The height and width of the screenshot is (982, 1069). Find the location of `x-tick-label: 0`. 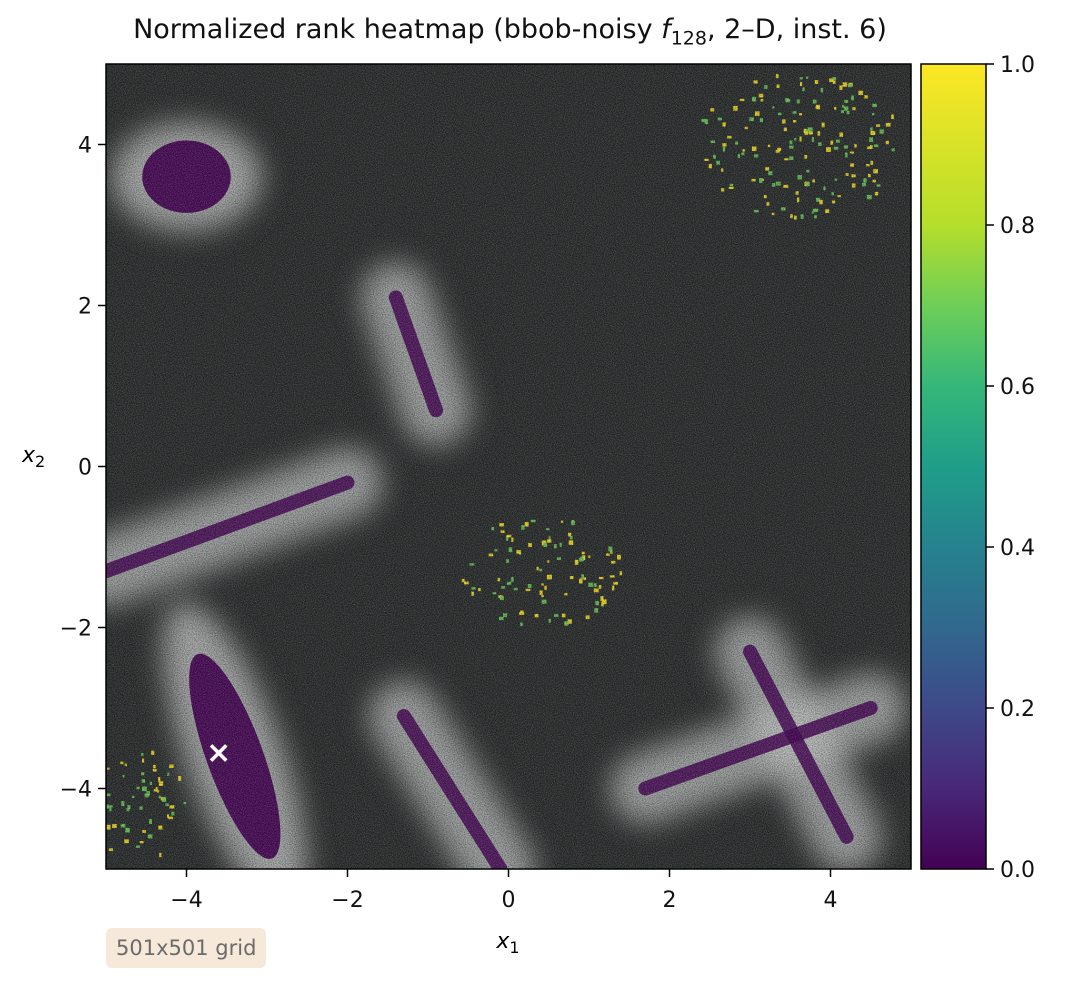

x-tick-label: 0 is located at coordinates (509, 900).